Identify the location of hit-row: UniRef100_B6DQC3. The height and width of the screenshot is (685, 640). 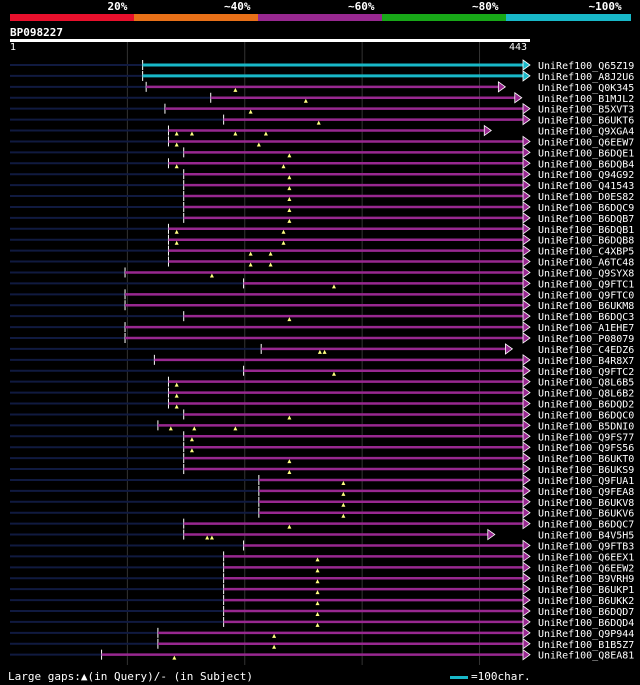
(322, 316).